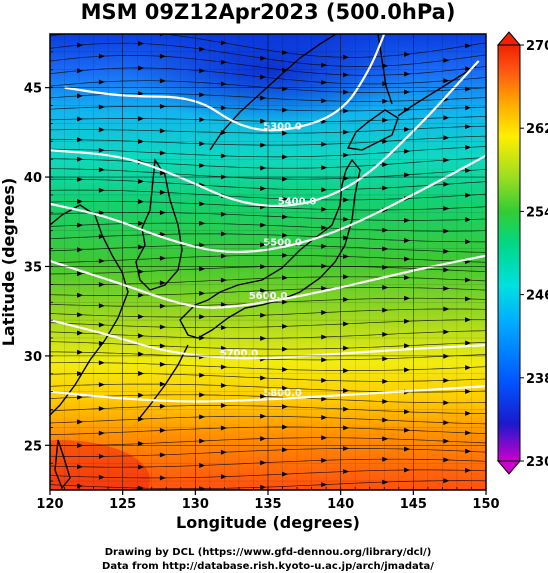 The width and height of the screenshot is (548, 573). What do you see at coordinates (49, 504) in the screenshot?
I see `x-tick-label: 120` at bounding box center [49, 504].